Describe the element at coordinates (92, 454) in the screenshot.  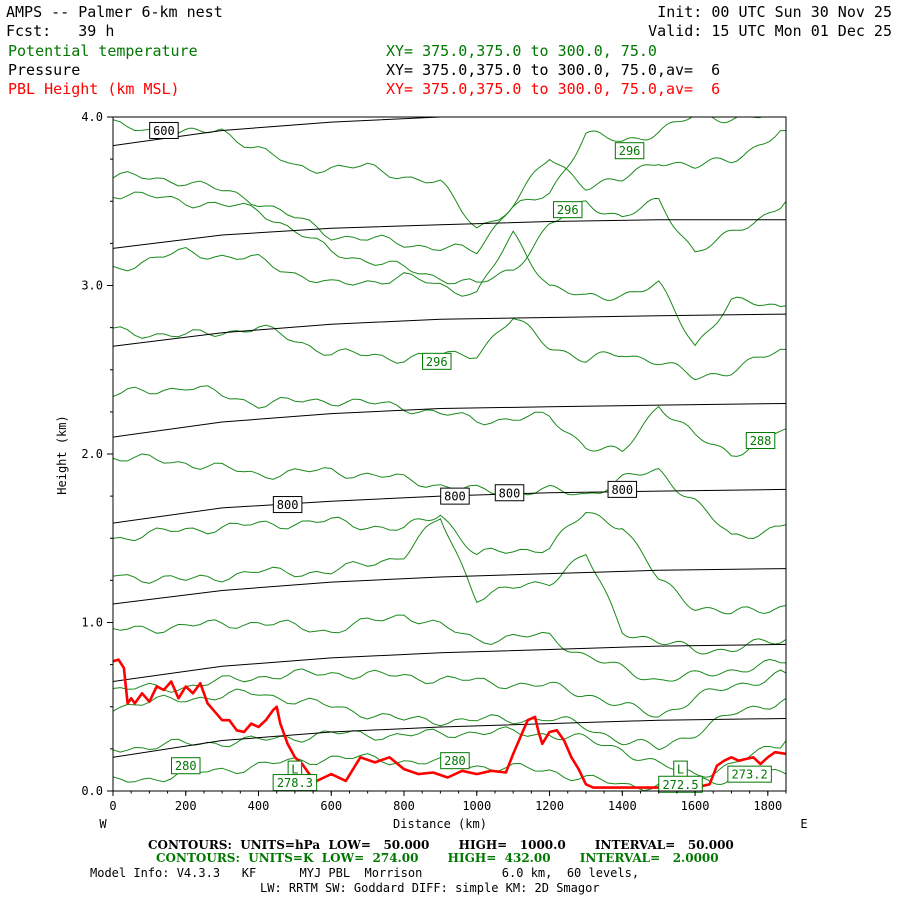
I see `y-tick-label: 2.0` at that location.